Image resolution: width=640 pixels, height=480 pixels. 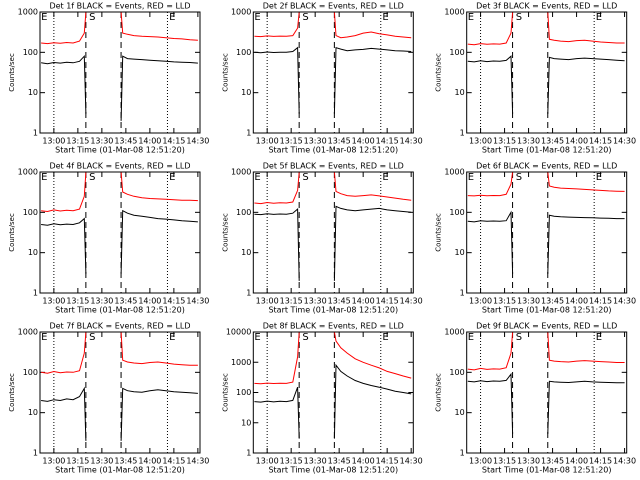 What do you see at coordinates (333, 6) in the screenshot?
I see `chart-title: Det 2f BLACK = Events, RED = LLD` at bounding box center [333, 6].